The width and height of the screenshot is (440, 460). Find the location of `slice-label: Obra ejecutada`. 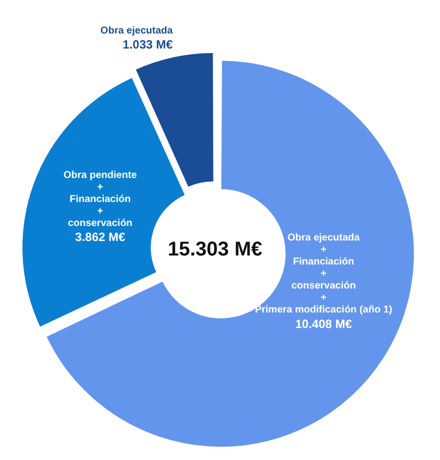

slice-label: Obra ejecutada is located at coordinates (137, 30).